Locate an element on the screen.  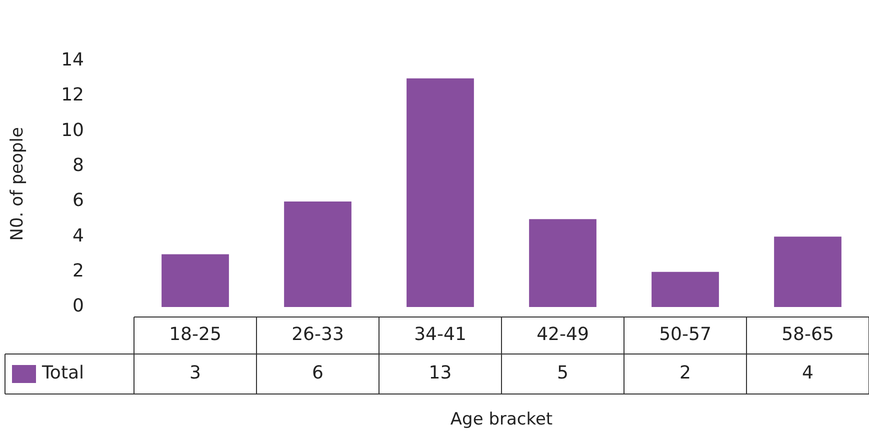
y-tick-label: 10 is located at coordinates (72, 130).